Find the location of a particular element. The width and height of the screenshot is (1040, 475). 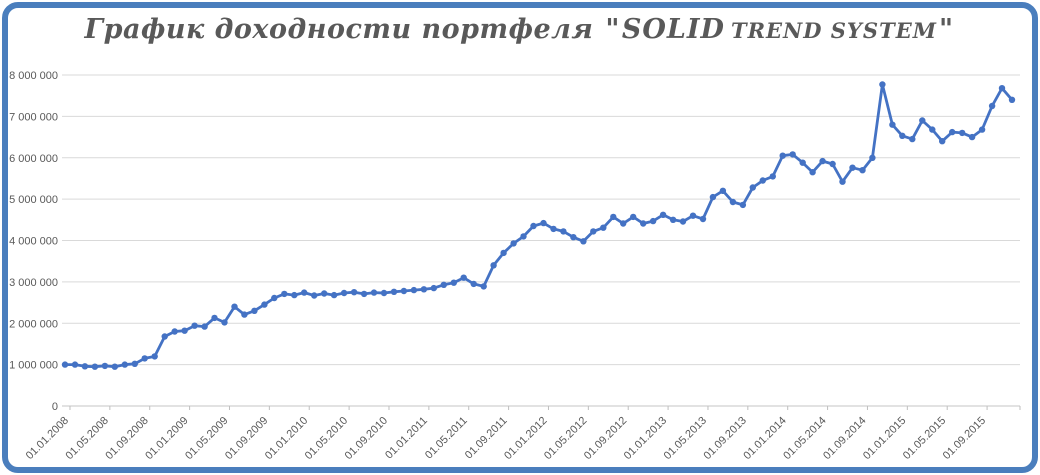

chart-title-close-quote: " is located at coordinates (946, 29).